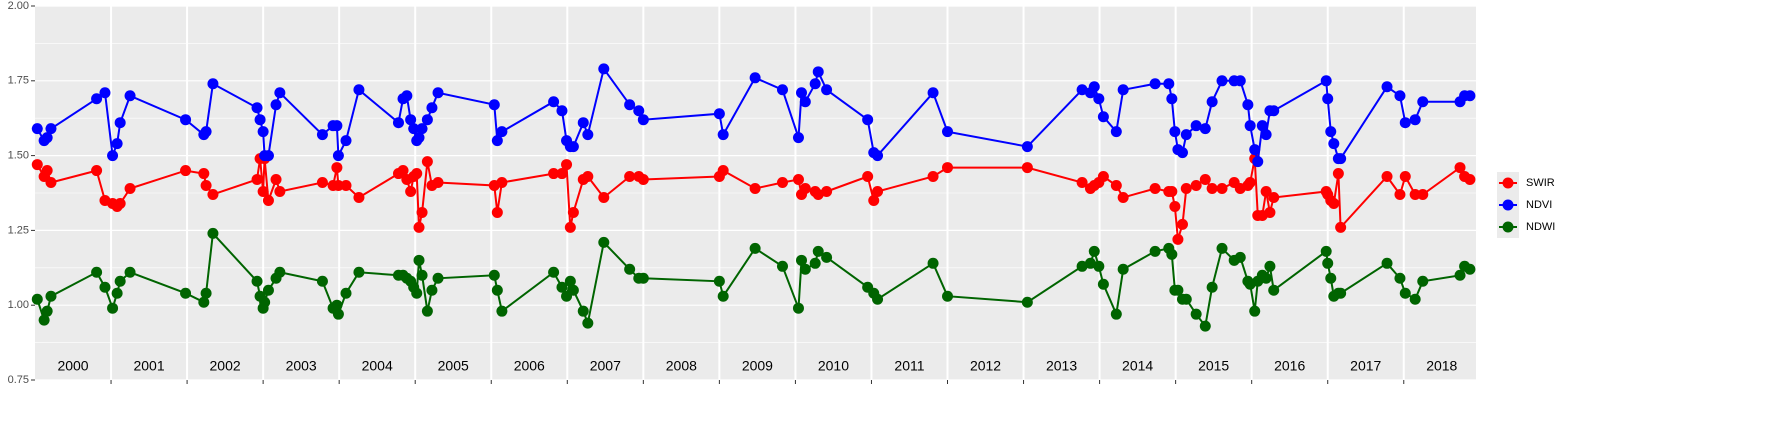 This screenshot has width=1773, height=442. I want to click on year-label: 2005, so click(453, 366).